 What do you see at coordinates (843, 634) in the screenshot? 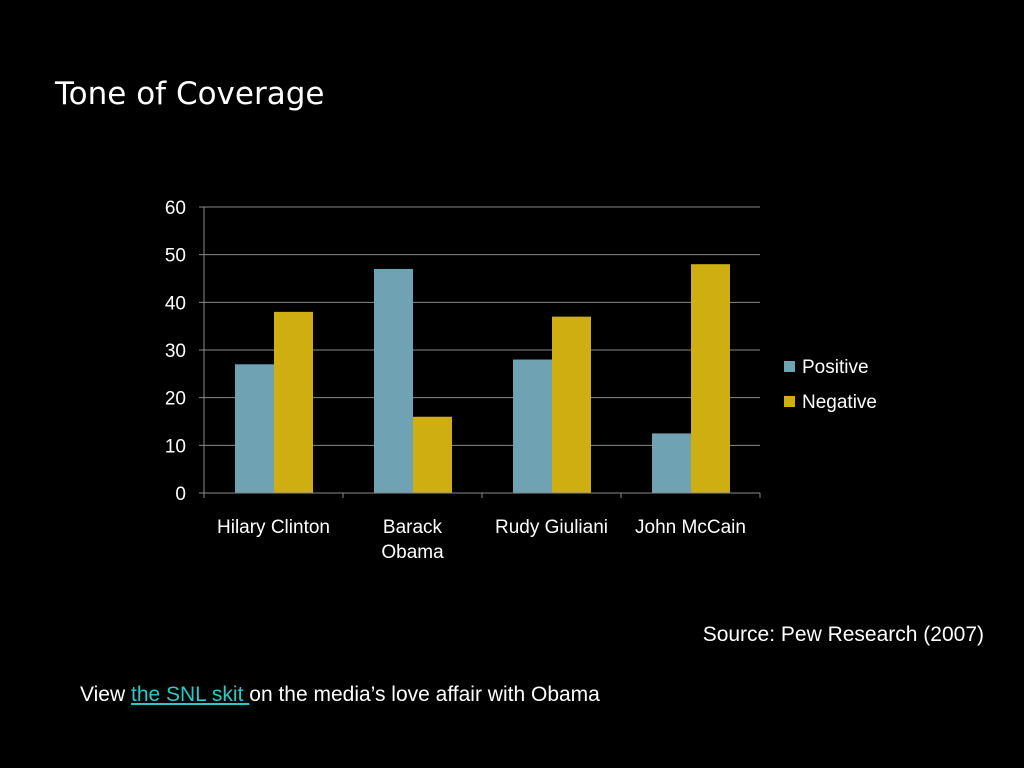
I see `source-citation: Source: Pew Research (2007)` at bounding box center [843, 634].